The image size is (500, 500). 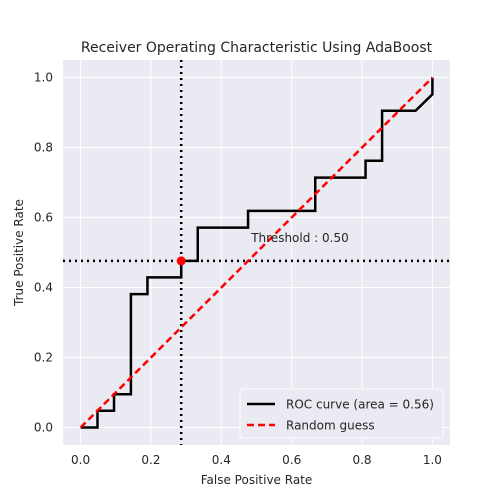 What do you see at coordinates (221, 460) in the screenshot?
I see `x-tick-label: 0.4` at bounding box center [221, 460].